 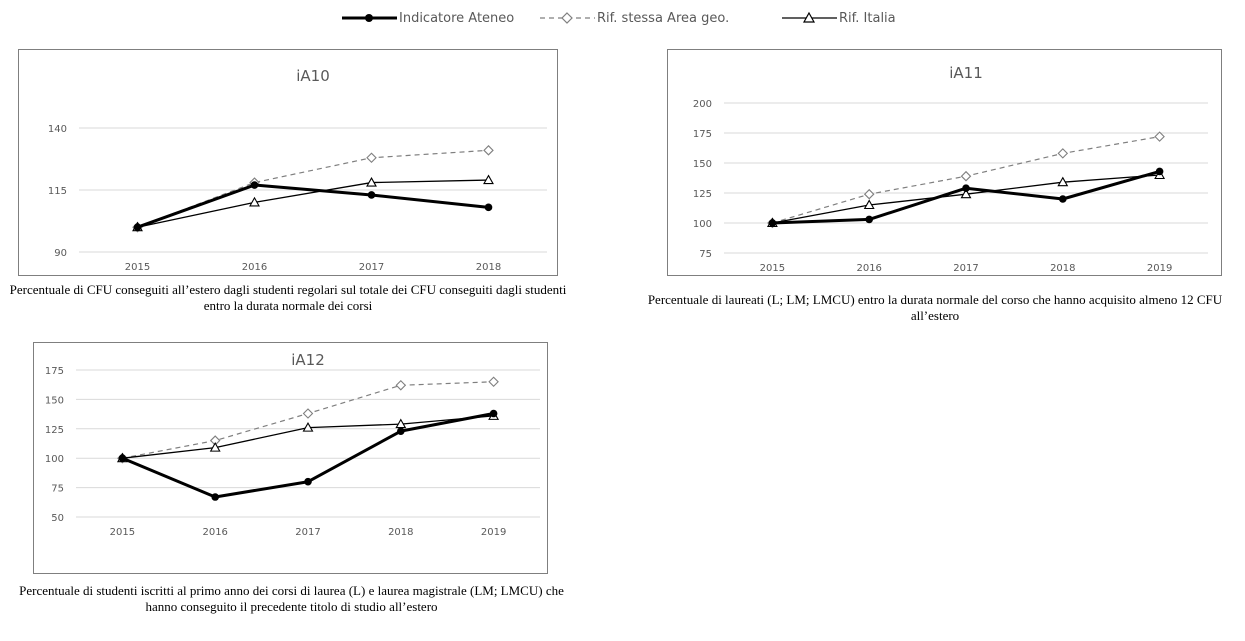 I want to click on ia10-series-line-italia, so click(x=313, y=203).